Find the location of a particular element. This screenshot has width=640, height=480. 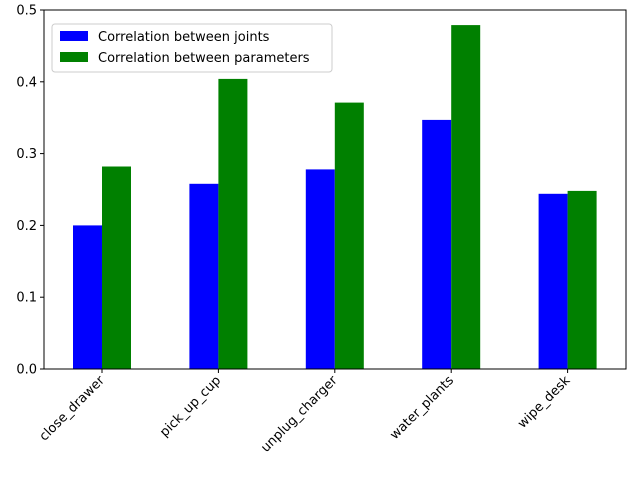

bar-joints-wipe_desk is located at coordinates (553, 281).